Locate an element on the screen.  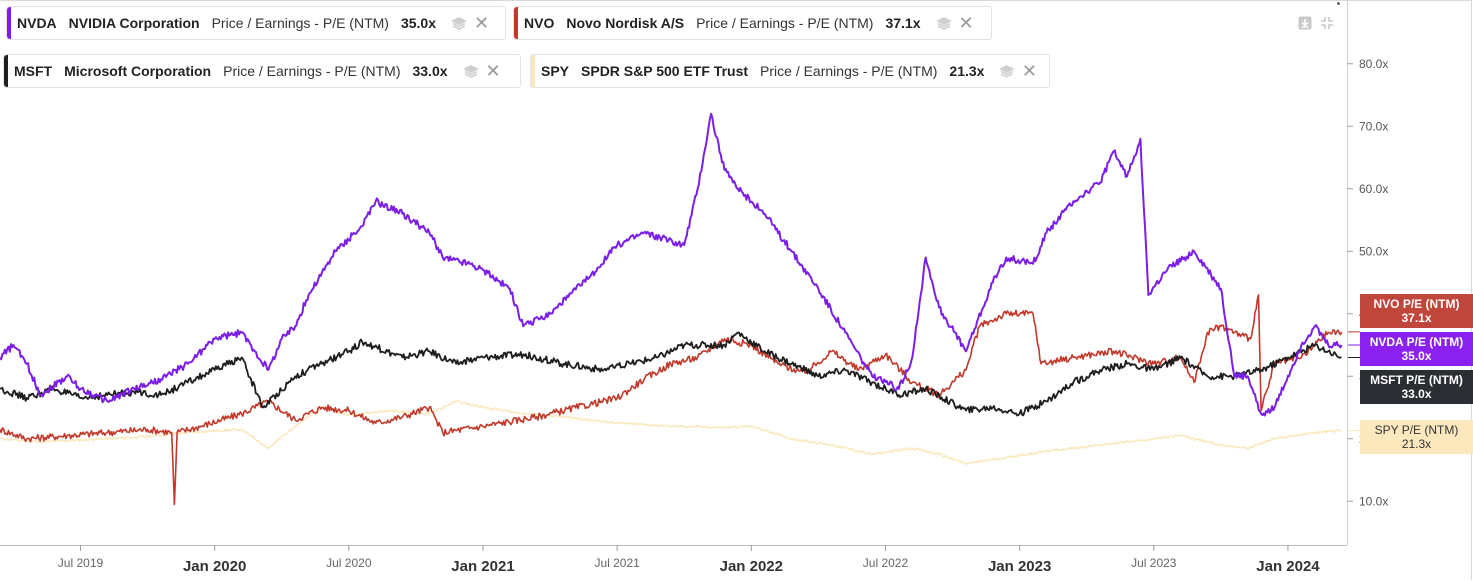
tag-spy: SPY P/E (NTM) 21.3x is located at coordinates (1416, 437).